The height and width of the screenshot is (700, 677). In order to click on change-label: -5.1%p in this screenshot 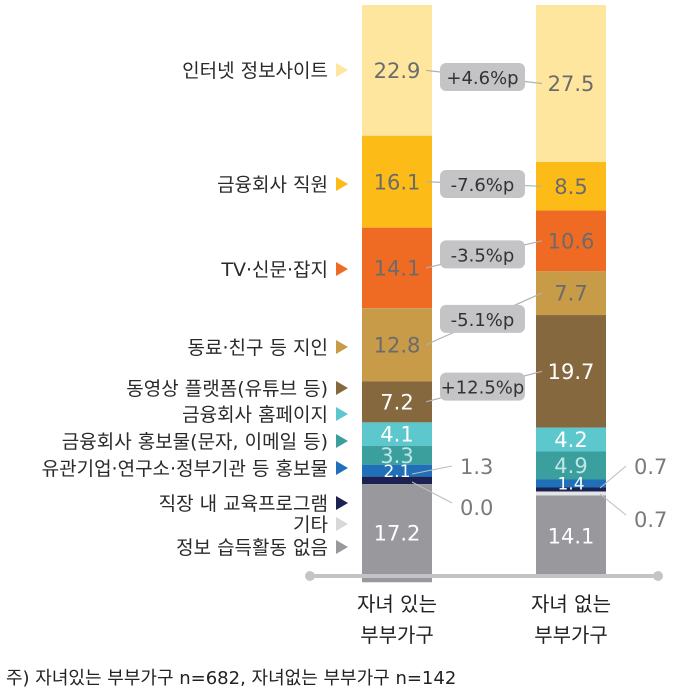, I will do `click(483, 320)`.